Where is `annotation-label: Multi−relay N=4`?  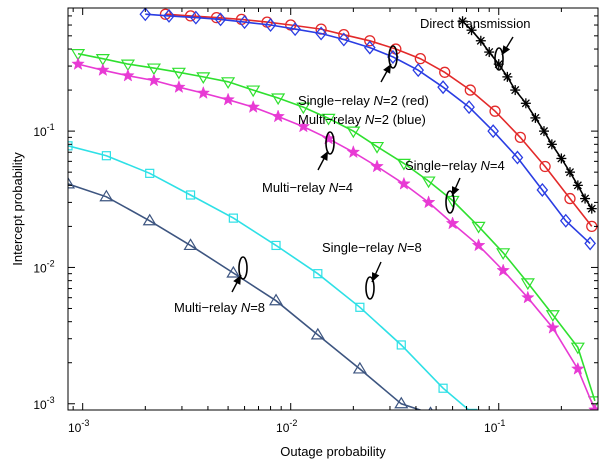
annotation-label: Multi−relay N=4 is located at coordinates (307, 187).